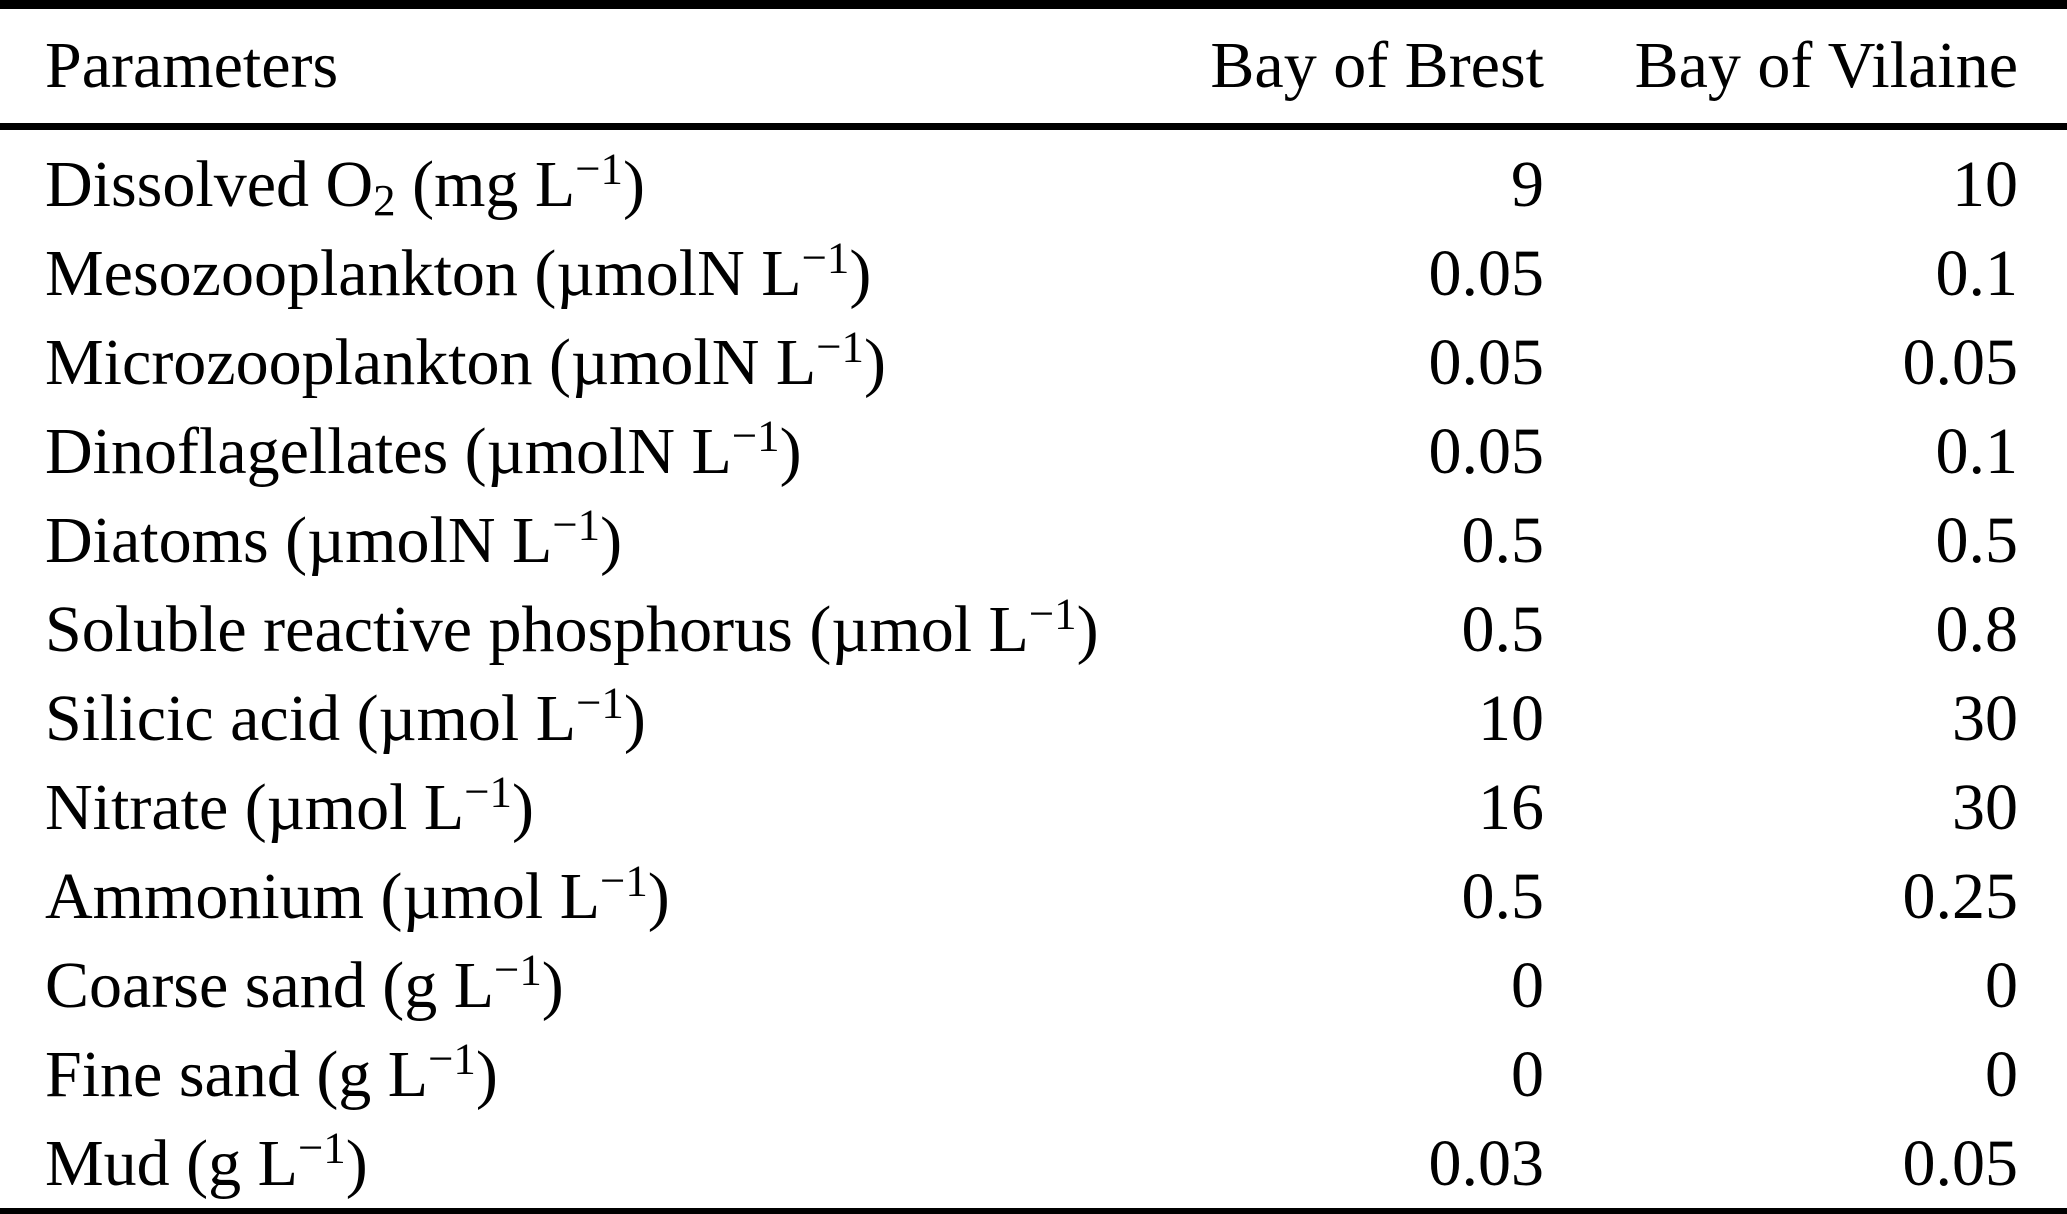  I want to click on parameter-label: Microzooplankton (µmolN L−1), so click(465, 360).